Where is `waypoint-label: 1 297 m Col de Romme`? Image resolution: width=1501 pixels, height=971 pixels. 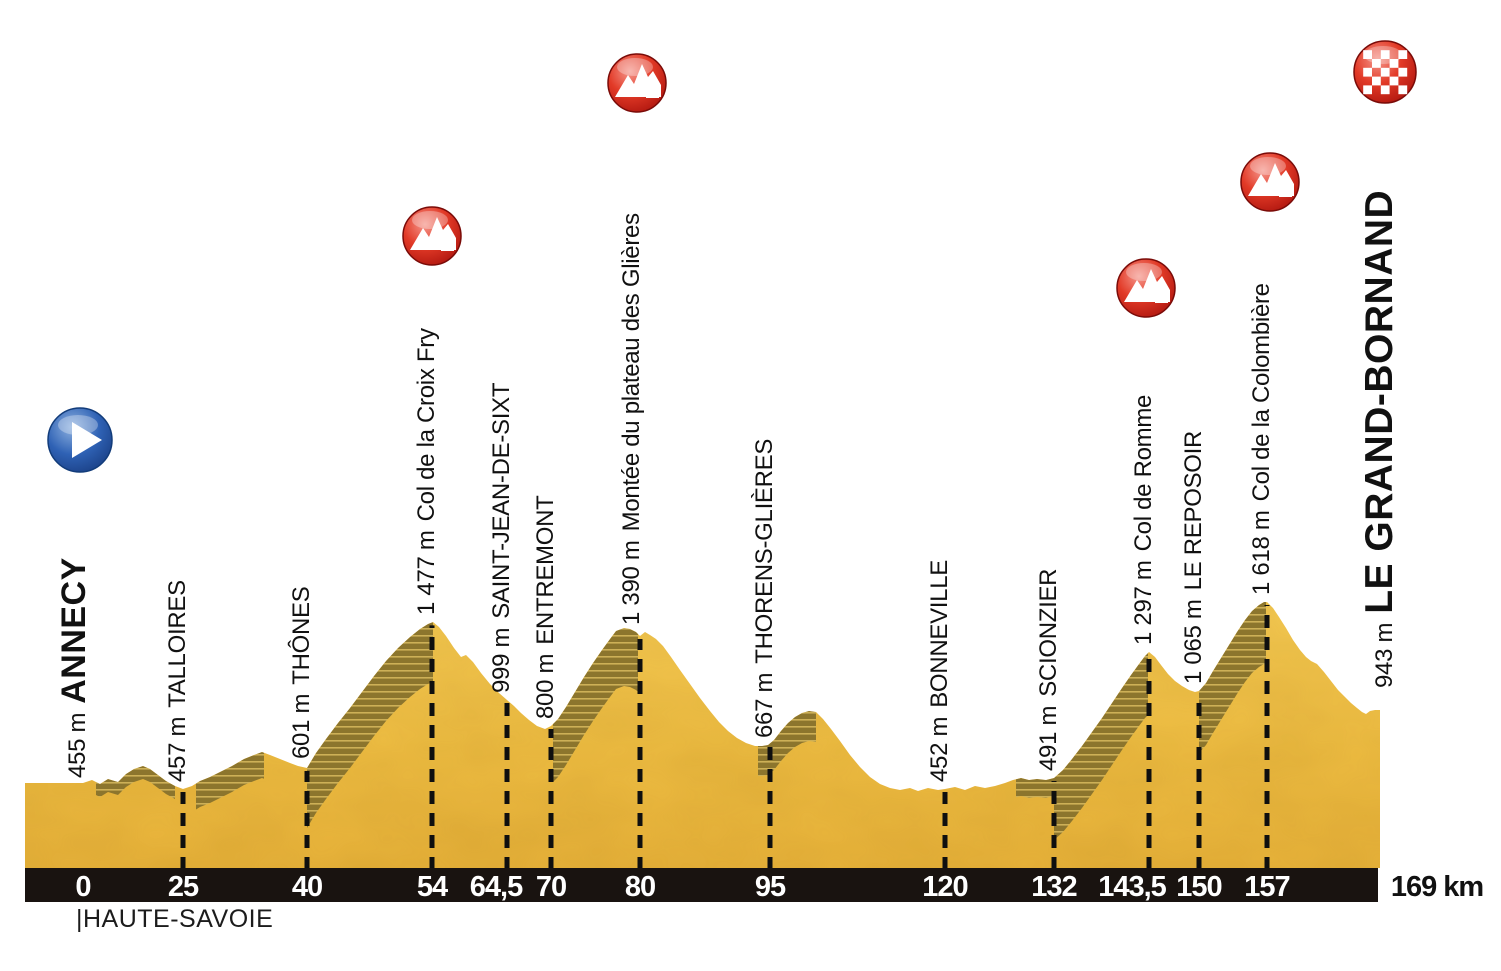 waypoint-label: 1 297 m Col de Romme is located at coordinates (1145, 520).